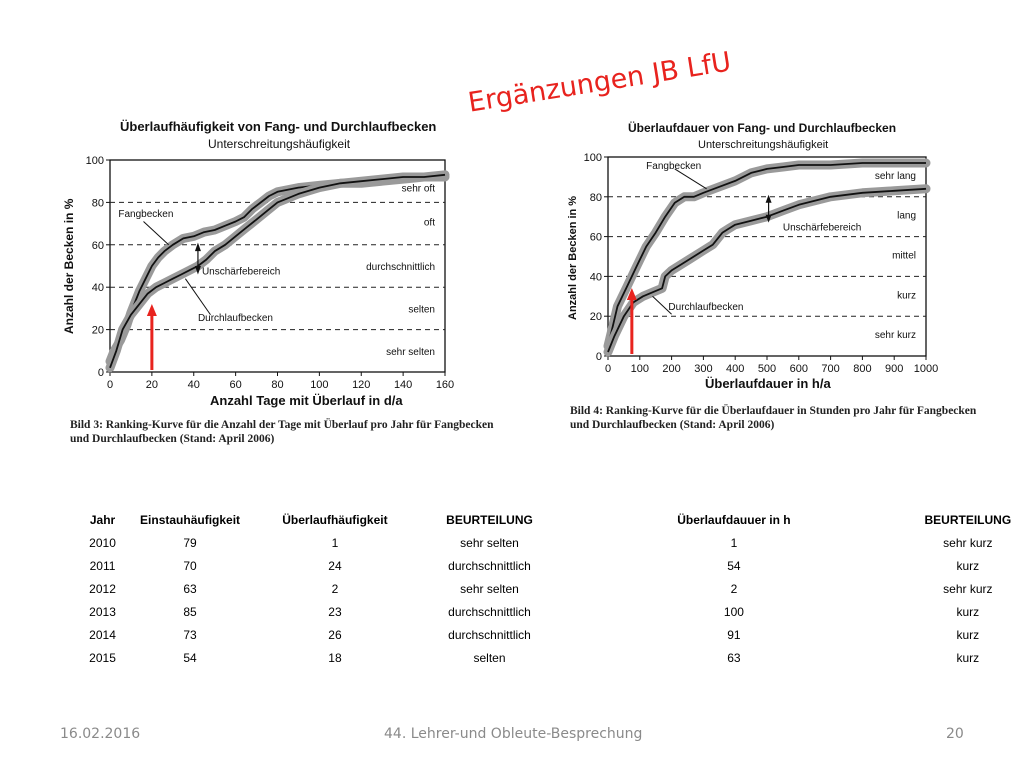  I want to click on x-tick-label: 1000, so click(926, 369).